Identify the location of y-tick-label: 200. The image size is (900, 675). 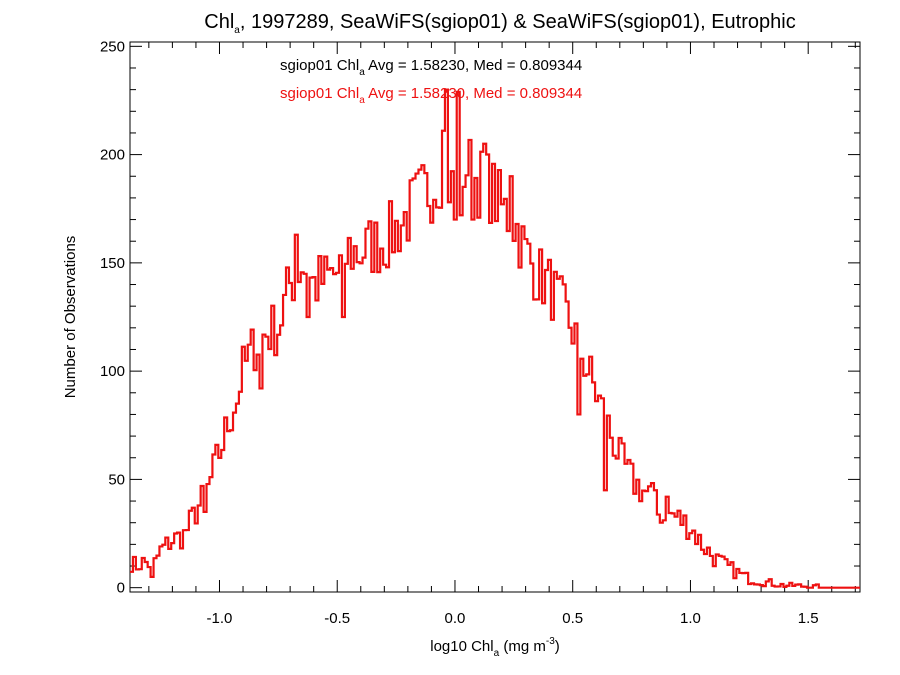
(112, 155).